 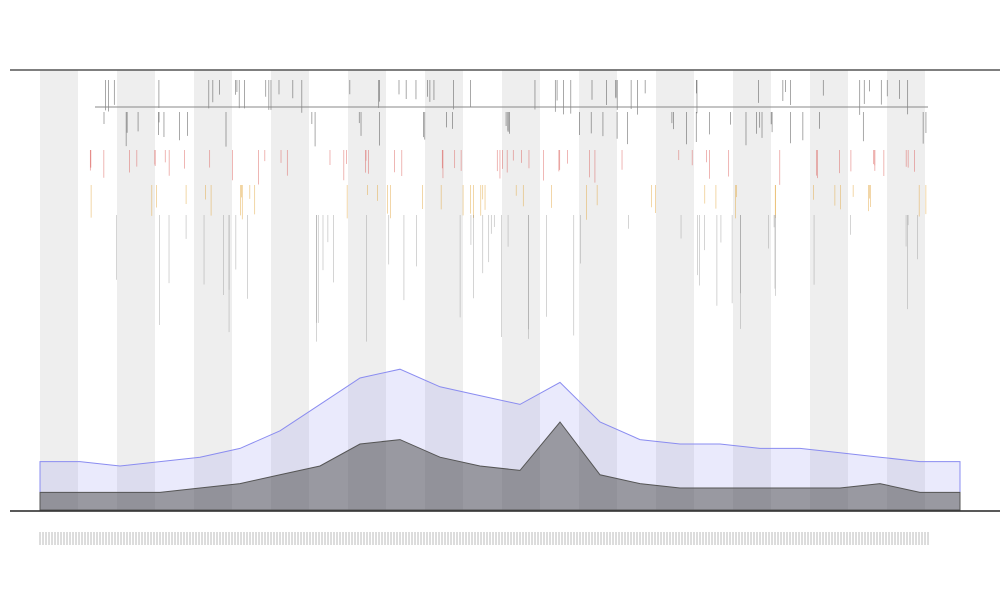 I want to click on x-tick-marks, so click(x=484, y=538).